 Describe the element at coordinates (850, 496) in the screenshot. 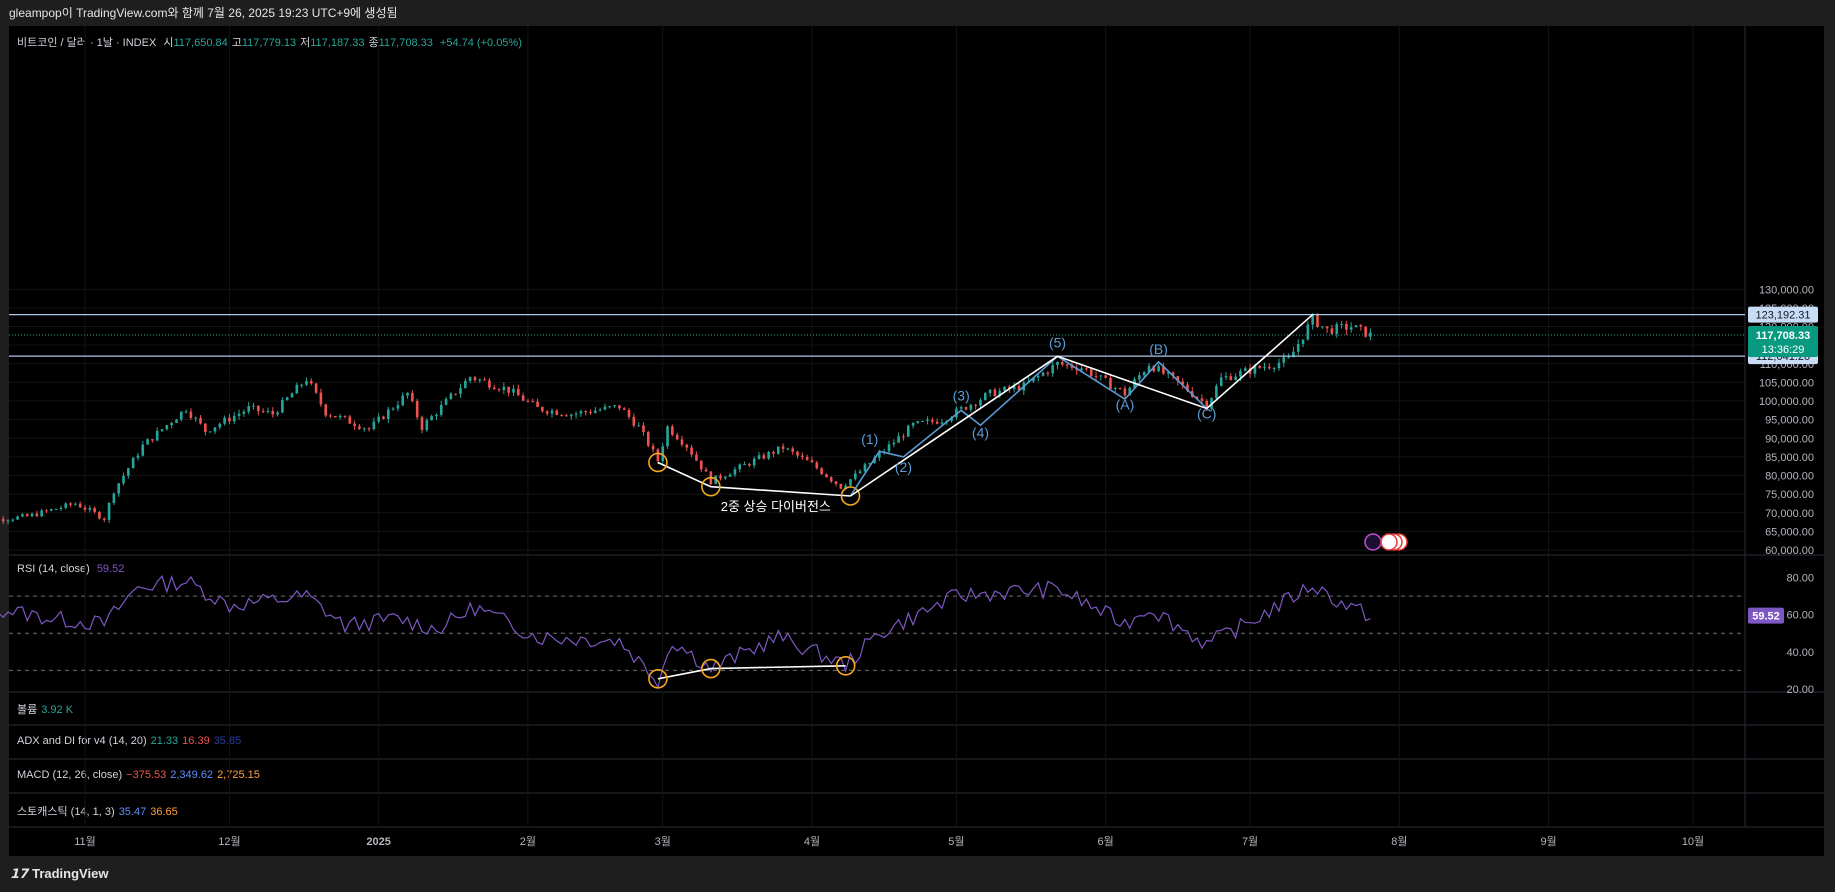

I see `divergence-circle` at that location.